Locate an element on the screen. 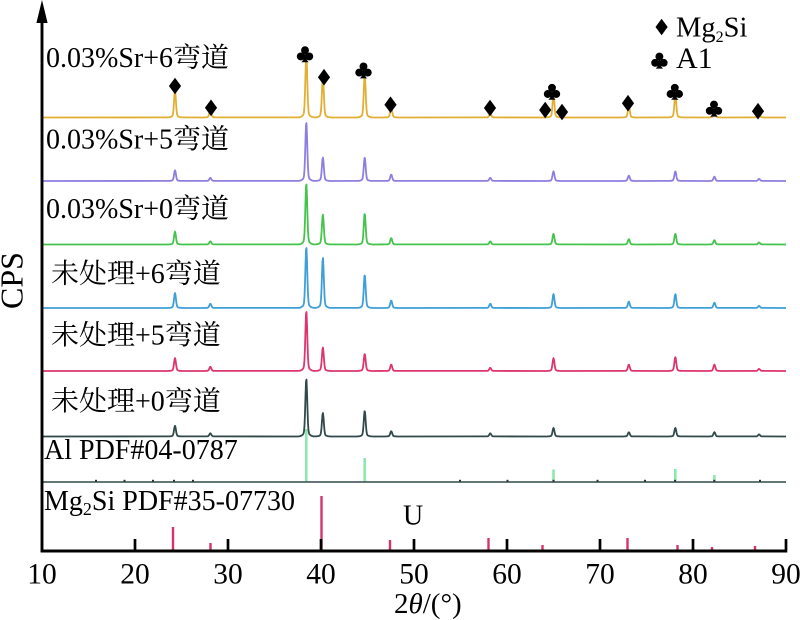 Image resolution: width=800 pixels, height=620 pixels. svg-text: 20 is located at coordinates (135, 575).